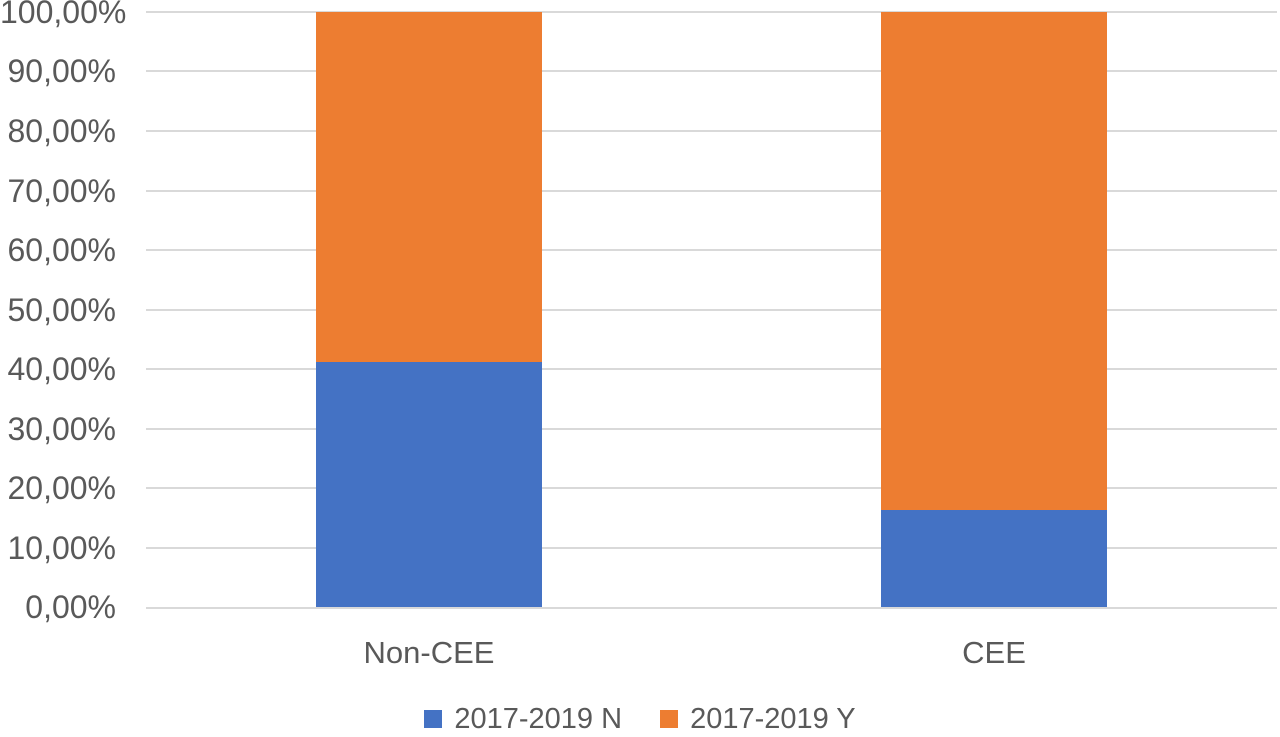 The image size is (1280, 737). Describe the element at coordinates (61, 369) in the screenshot. I see `y-tick-label-40: 40,00%` at that location.